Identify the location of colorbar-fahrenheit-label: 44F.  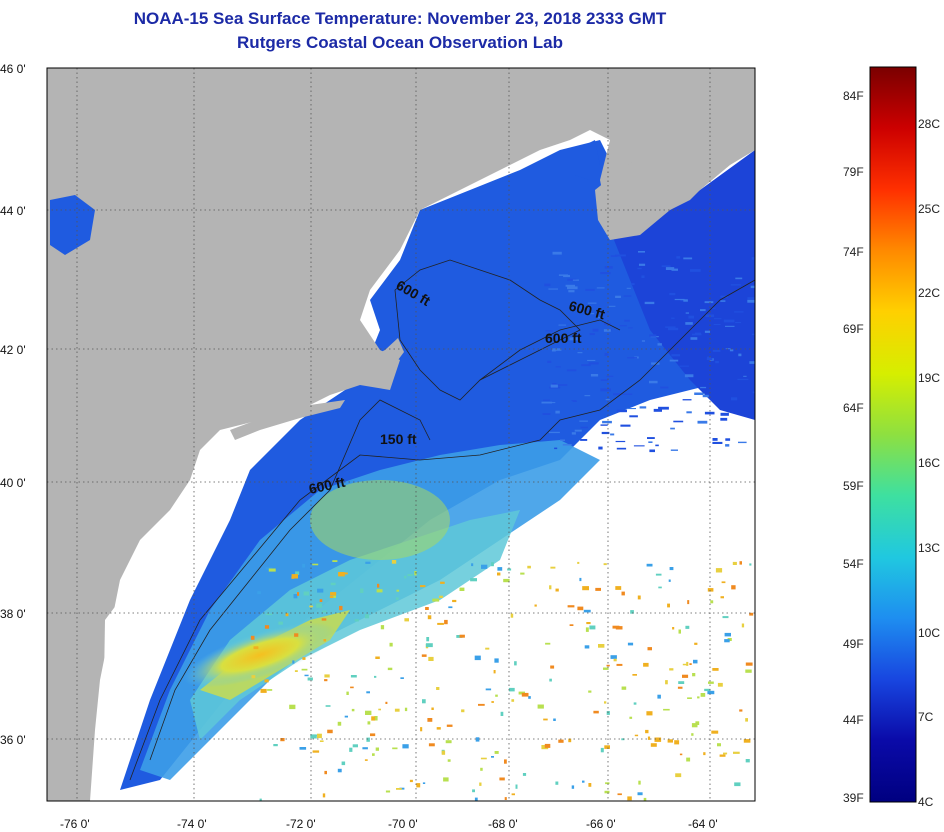
(853, 720).